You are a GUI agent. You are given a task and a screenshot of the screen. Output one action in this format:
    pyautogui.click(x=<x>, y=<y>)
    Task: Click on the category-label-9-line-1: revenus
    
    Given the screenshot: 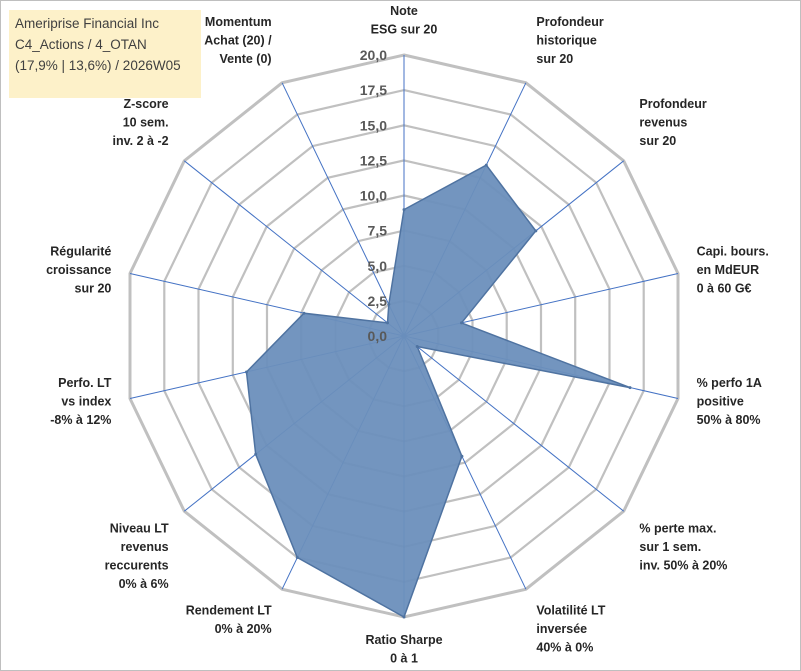 What is the action you would take?
    pyautogui.click(x=145, y=547)
    